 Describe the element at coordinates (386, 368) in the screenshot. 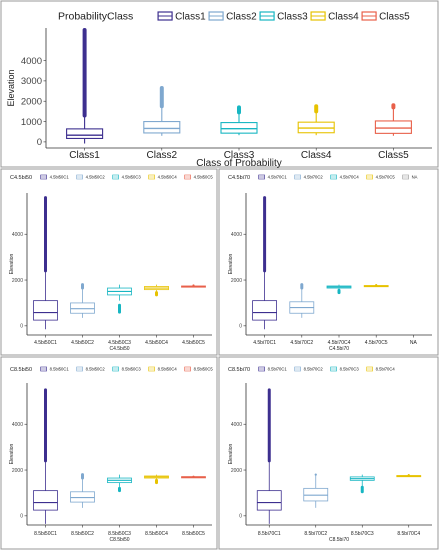

I see `legend-label: 8.5bi70C4` at that location.